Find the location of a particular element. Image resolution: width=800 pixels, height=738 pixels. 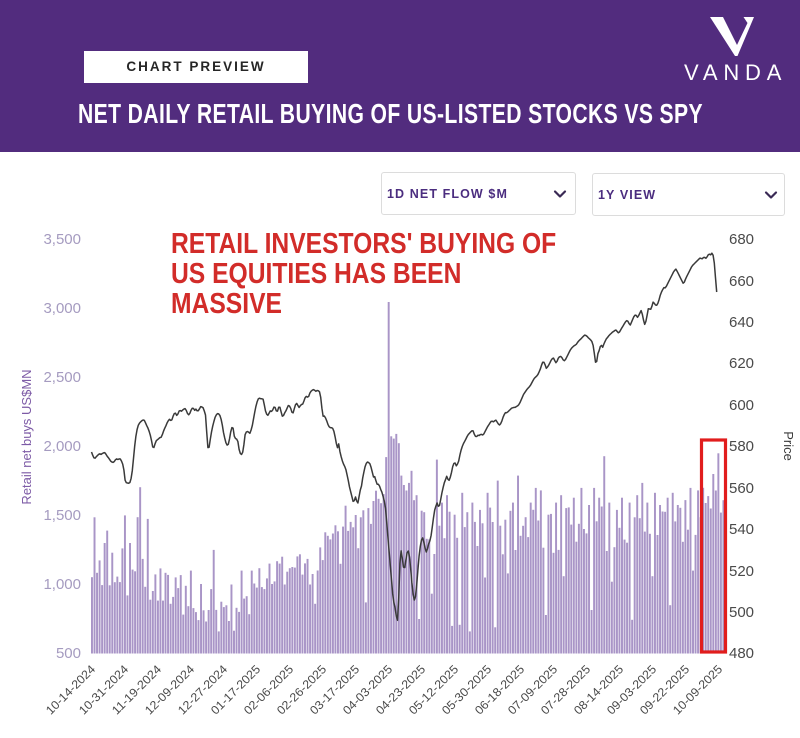

svg-text: 600 is located at coordinates (741, 405).